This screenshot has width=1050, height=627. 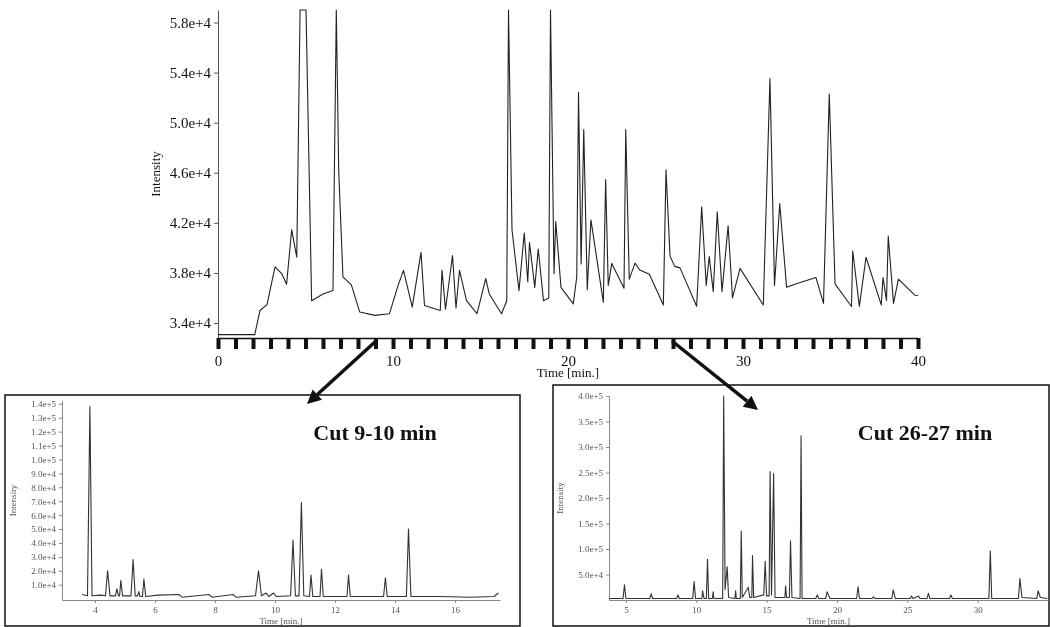 What do you see at coordinates (591, 498) in the screenshot?
I see `y-tick-label: 2.0e+5` at bounding box center [591, 498].